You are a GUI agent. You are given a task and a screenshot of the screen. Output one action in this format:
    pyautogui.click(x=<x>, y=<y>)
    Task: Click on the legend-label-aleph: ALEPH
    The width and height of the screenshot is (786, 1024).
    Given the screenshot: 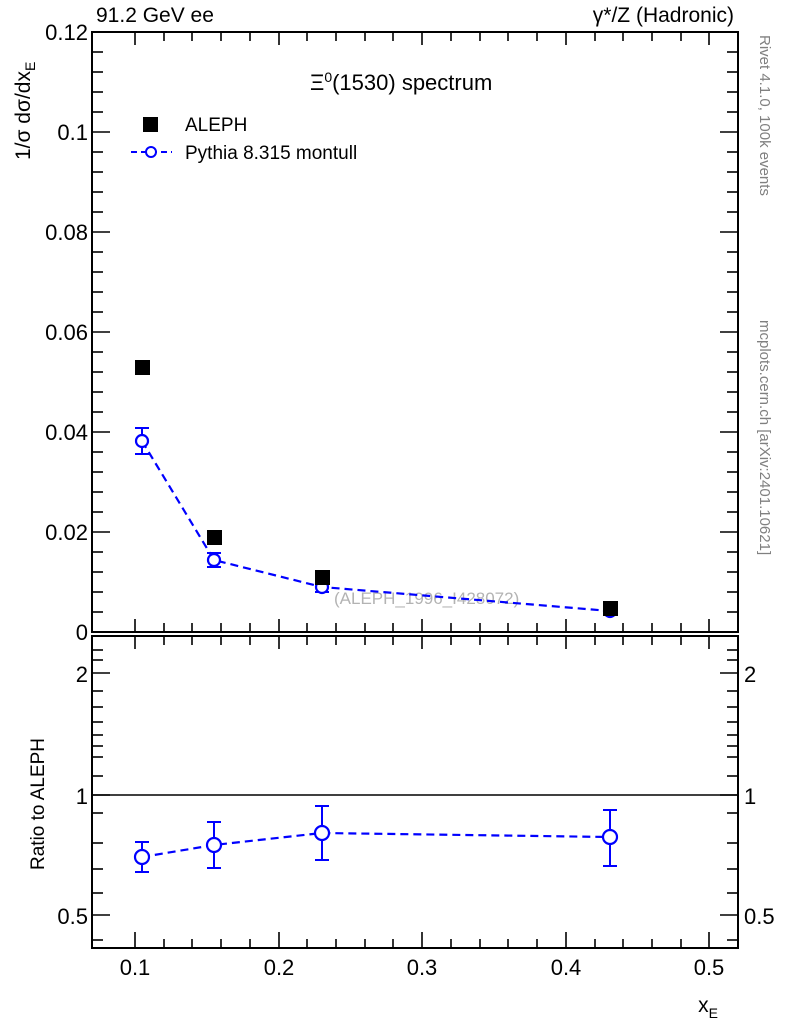 What is the action you would take?
    pyautogui.click(x=216, y=125)
    